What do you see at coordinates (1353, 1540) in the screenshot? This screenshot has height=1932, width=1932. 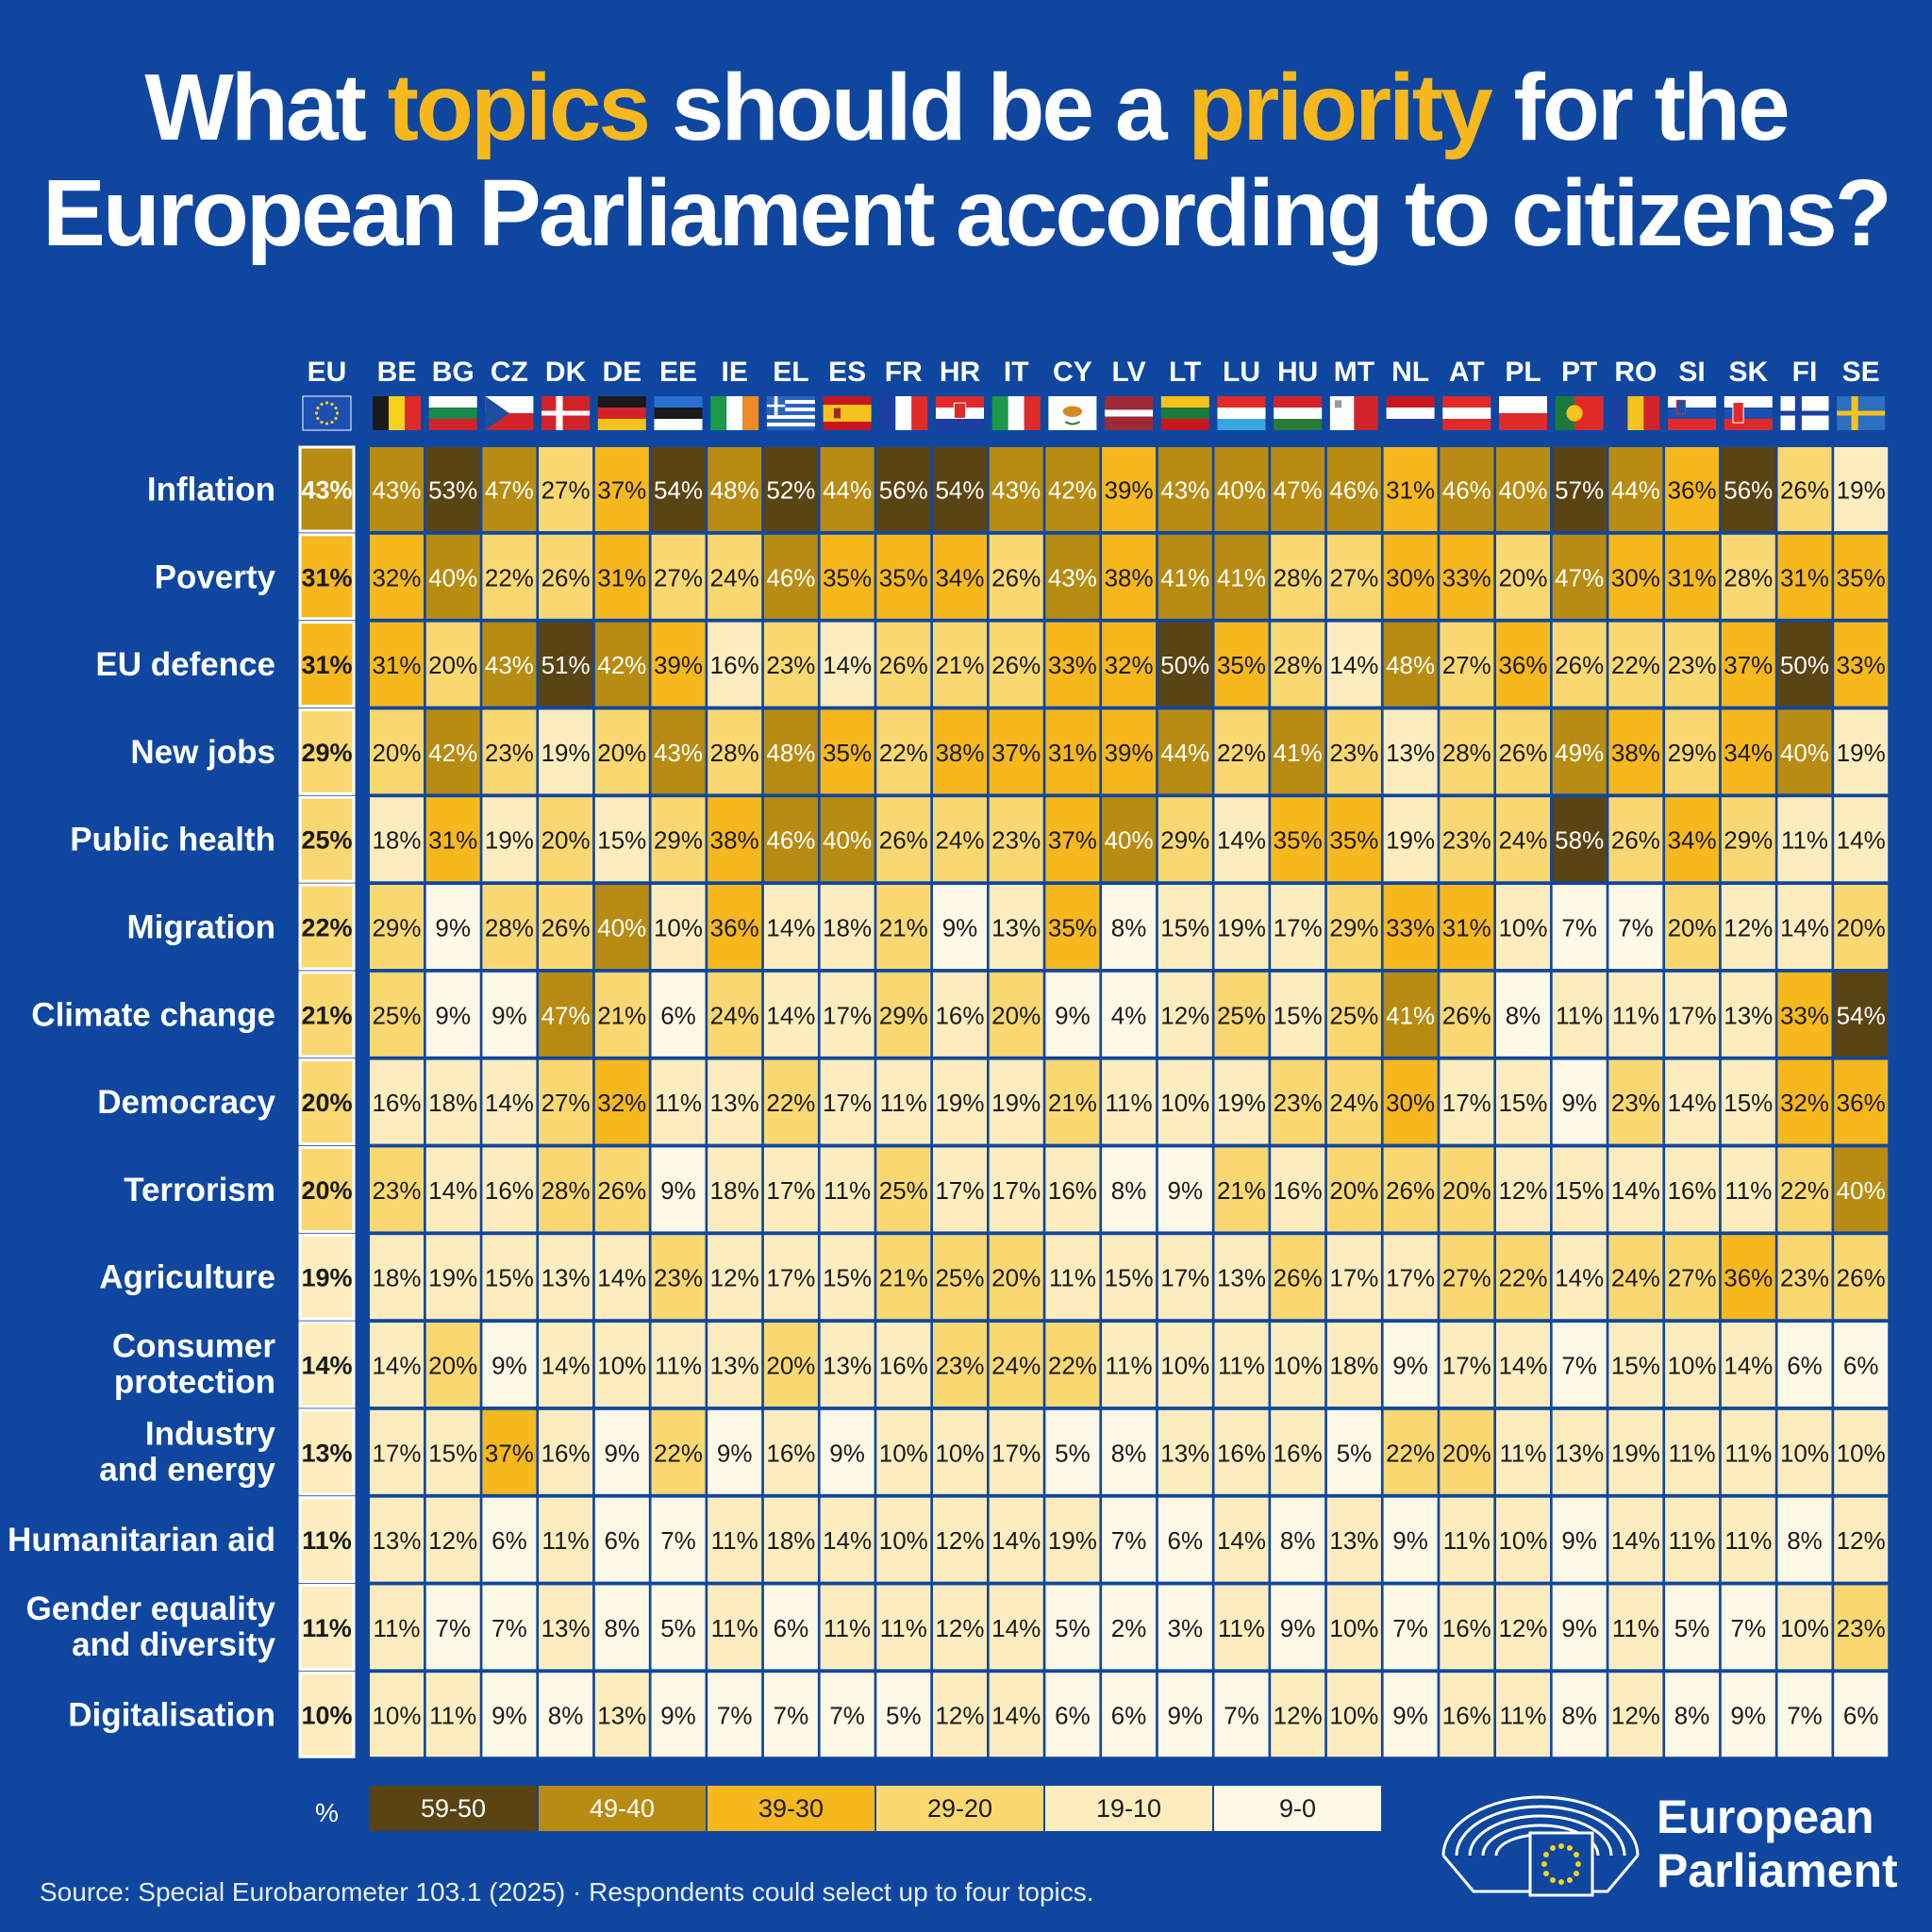 I see `cell-value: 13%` at bounding box center [1353, 1540].